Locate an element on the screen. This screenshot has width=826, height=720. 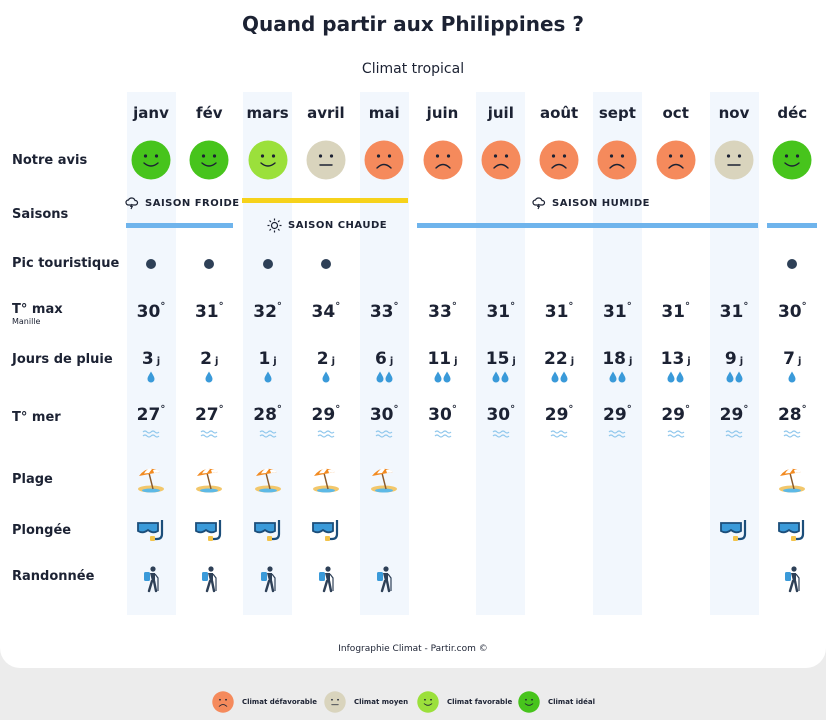
row-label-tmax: T° max is located at coordinates (37, 309).